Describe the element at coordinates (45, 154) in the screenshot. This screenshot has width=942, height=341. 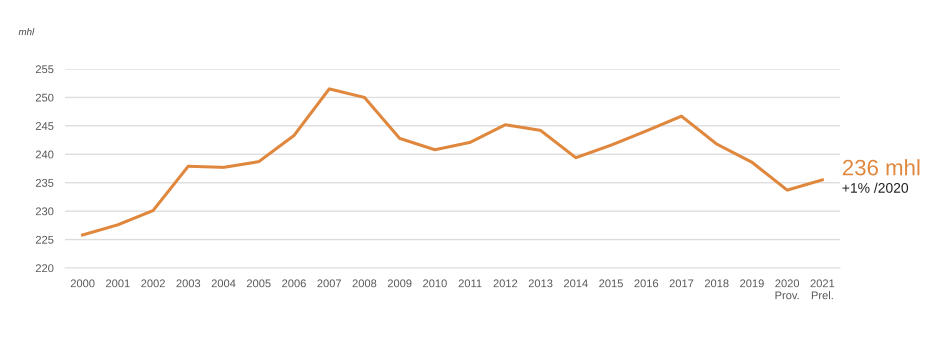
I see `y-tick-label: 240` at that location.